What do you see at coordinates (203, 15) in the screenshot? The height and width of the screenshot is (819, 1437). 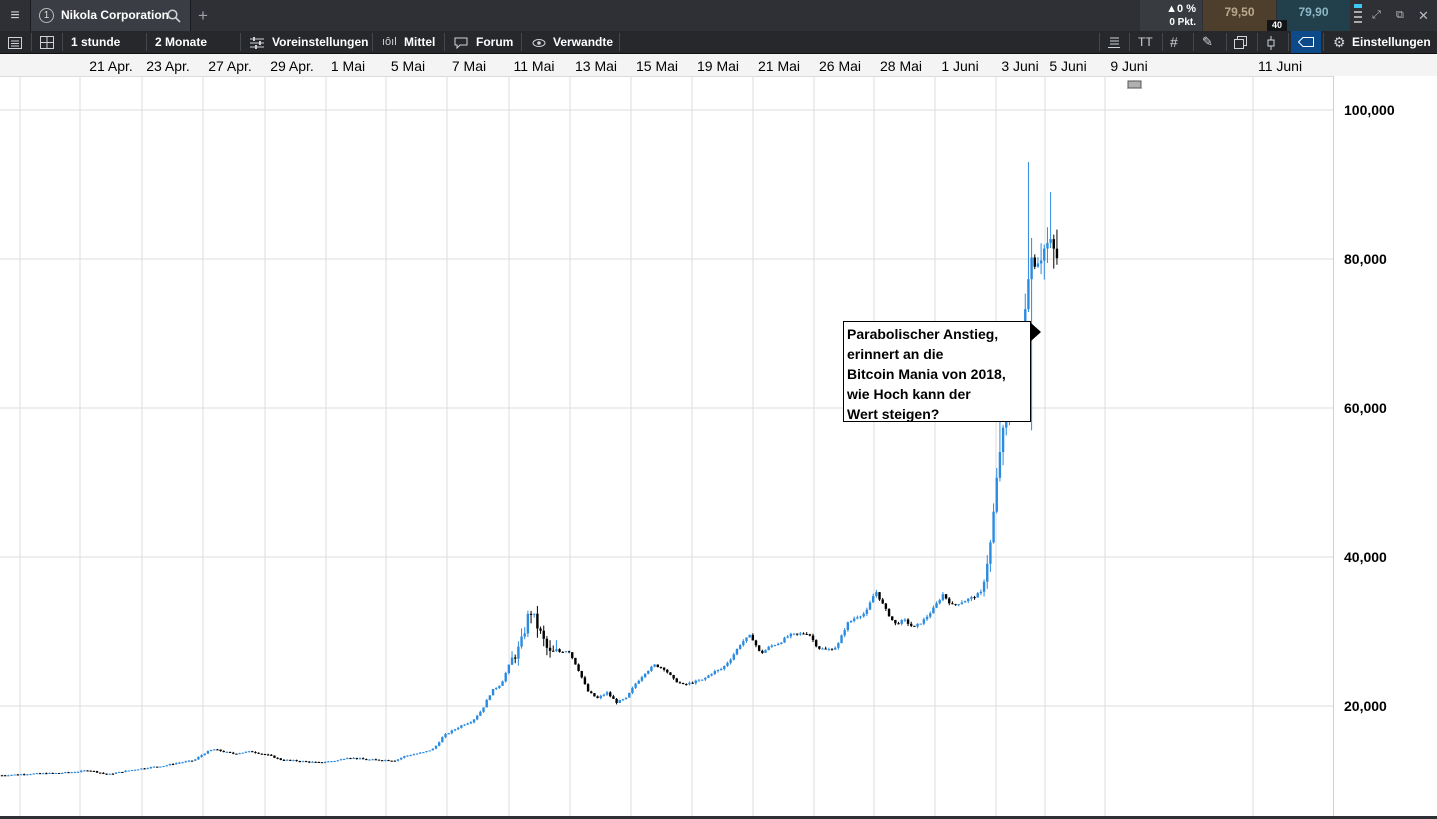 I see `add-tab-icon: +` at bounding box center [203, 15].